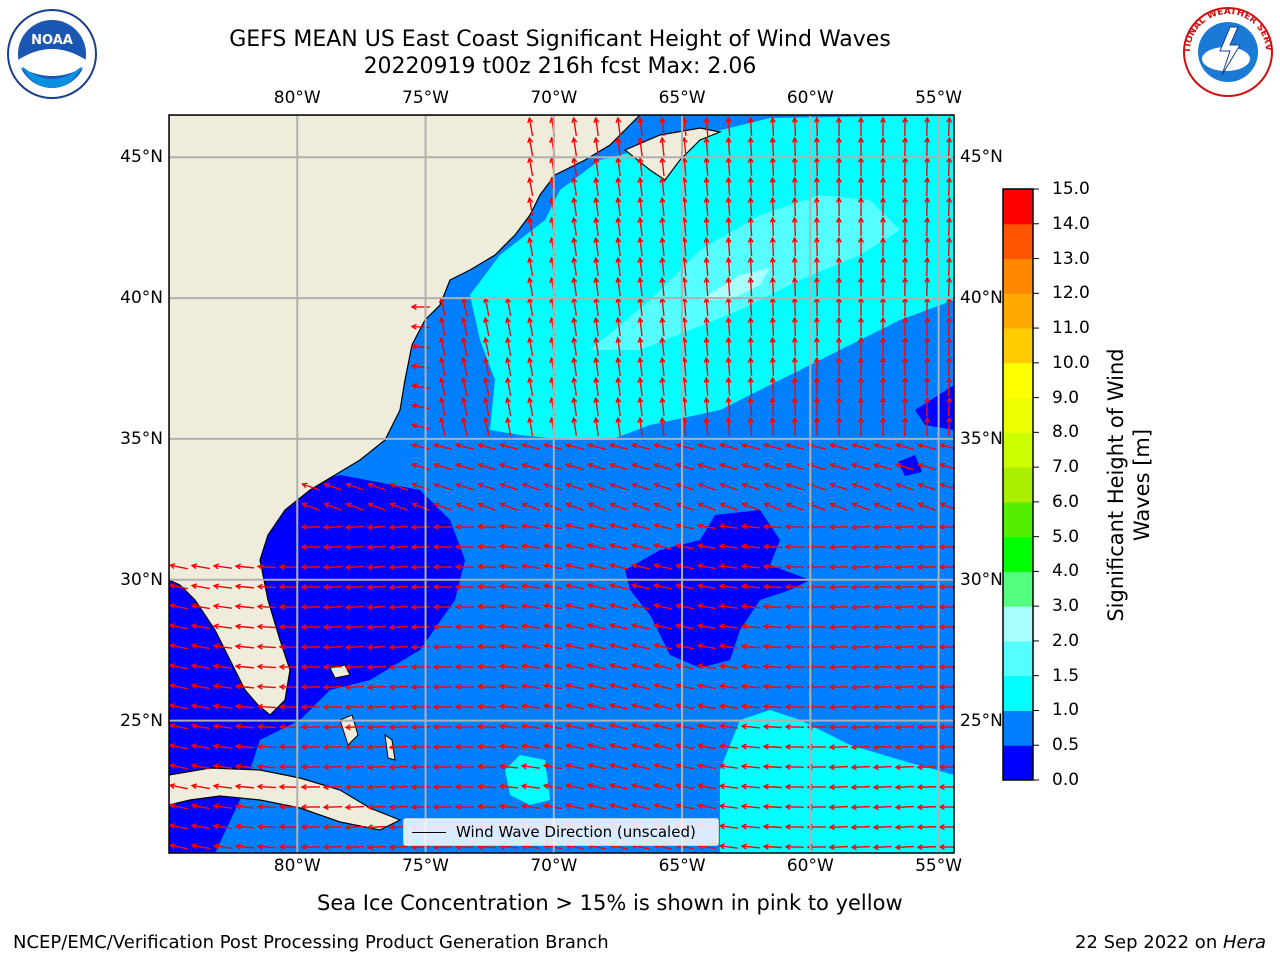  I want to click on colorbar-tick-label: 13.0, so click(1071, 258).